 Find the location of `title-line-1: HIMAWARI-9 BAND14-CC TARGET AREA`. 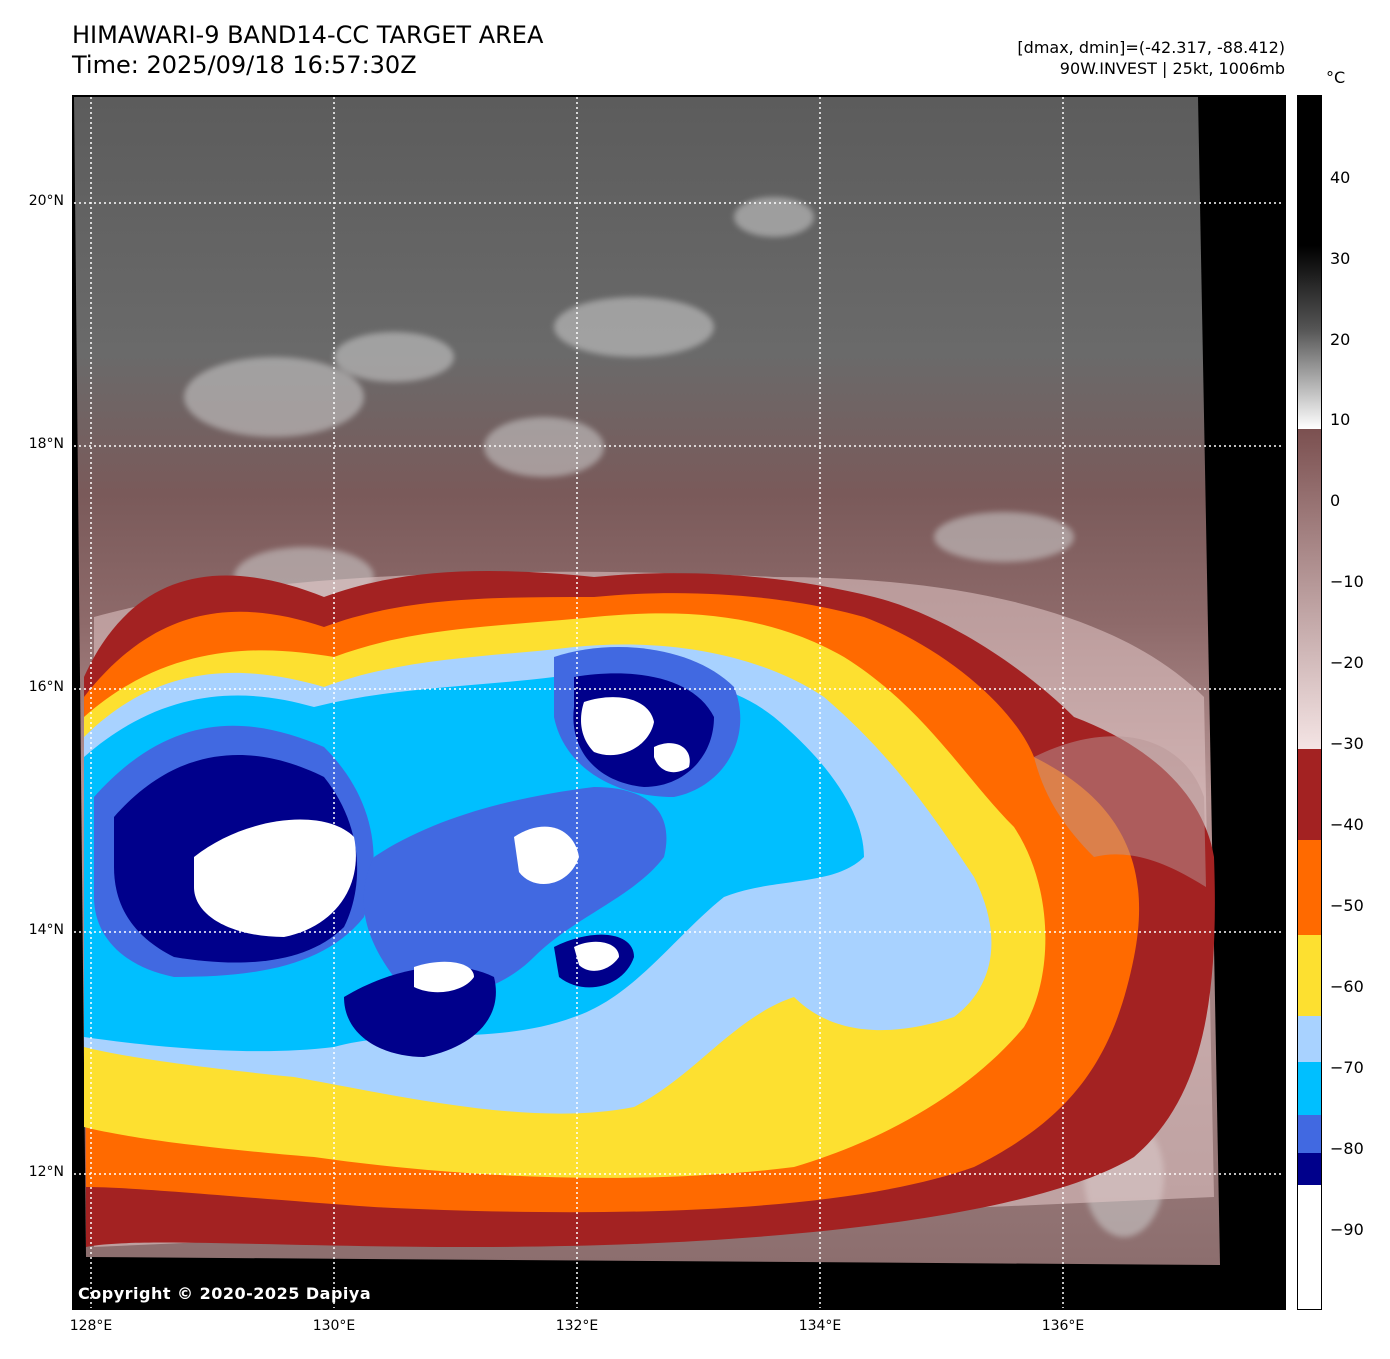

title-line-1: HIMAWARI-9 BAND14-CC TARGET AREA is located at coordinates (308, 35).